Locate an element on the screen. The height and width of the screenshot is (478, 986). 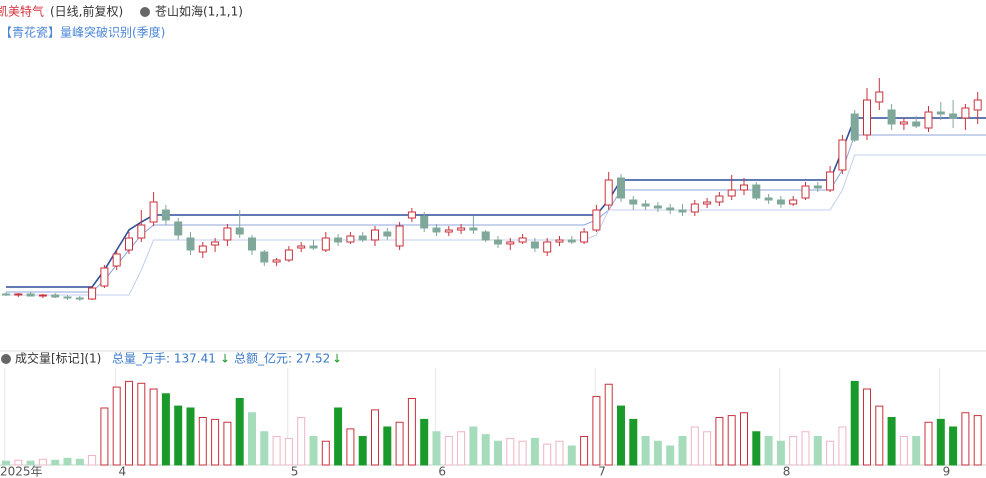
x-tick-label: 2025年 is located at coordinates (21, 471).